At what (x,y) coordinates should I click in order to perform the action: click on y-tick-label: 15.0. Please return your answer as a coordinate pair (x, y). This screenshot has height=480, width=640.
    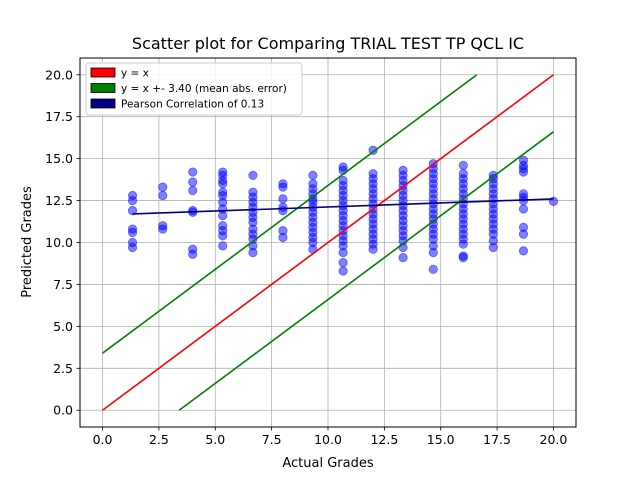
    Looking at the image, I should click on (59, 158).